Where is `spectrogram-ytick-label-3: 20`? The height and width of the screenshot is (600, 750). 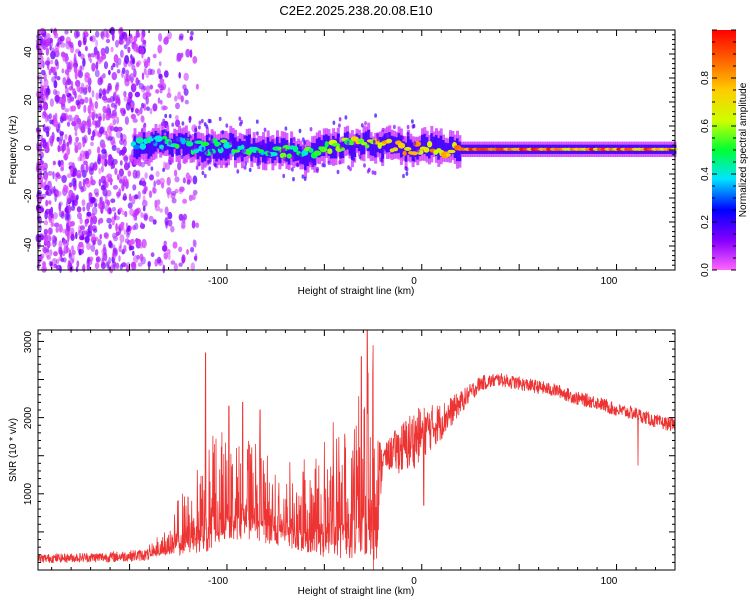 spectrogram-ytick-label-3: 20 is located at coordinates (28, 100).